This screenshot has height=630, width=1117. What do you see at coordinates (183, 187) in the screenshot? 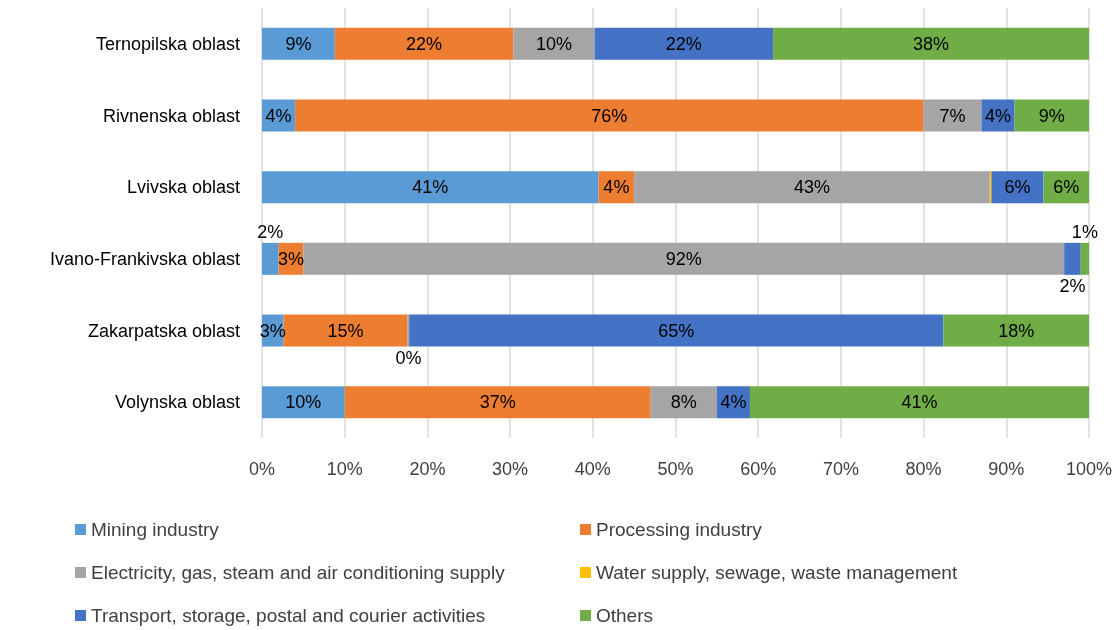
I see `y-tick-label: Lvivska oblast` at bounding box center [183, 187].